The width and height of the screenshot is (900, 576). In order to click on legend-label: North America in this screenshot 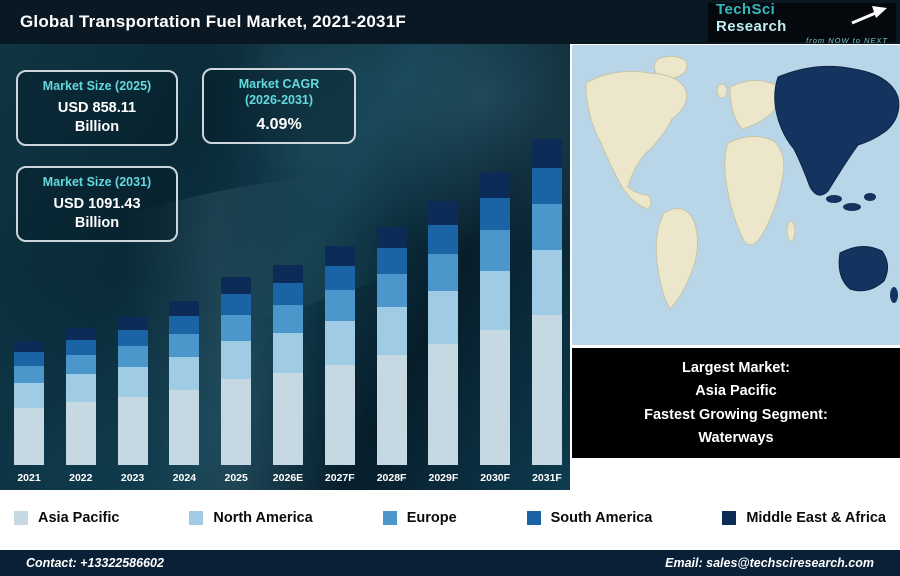, I will do `click(263, 518)`.